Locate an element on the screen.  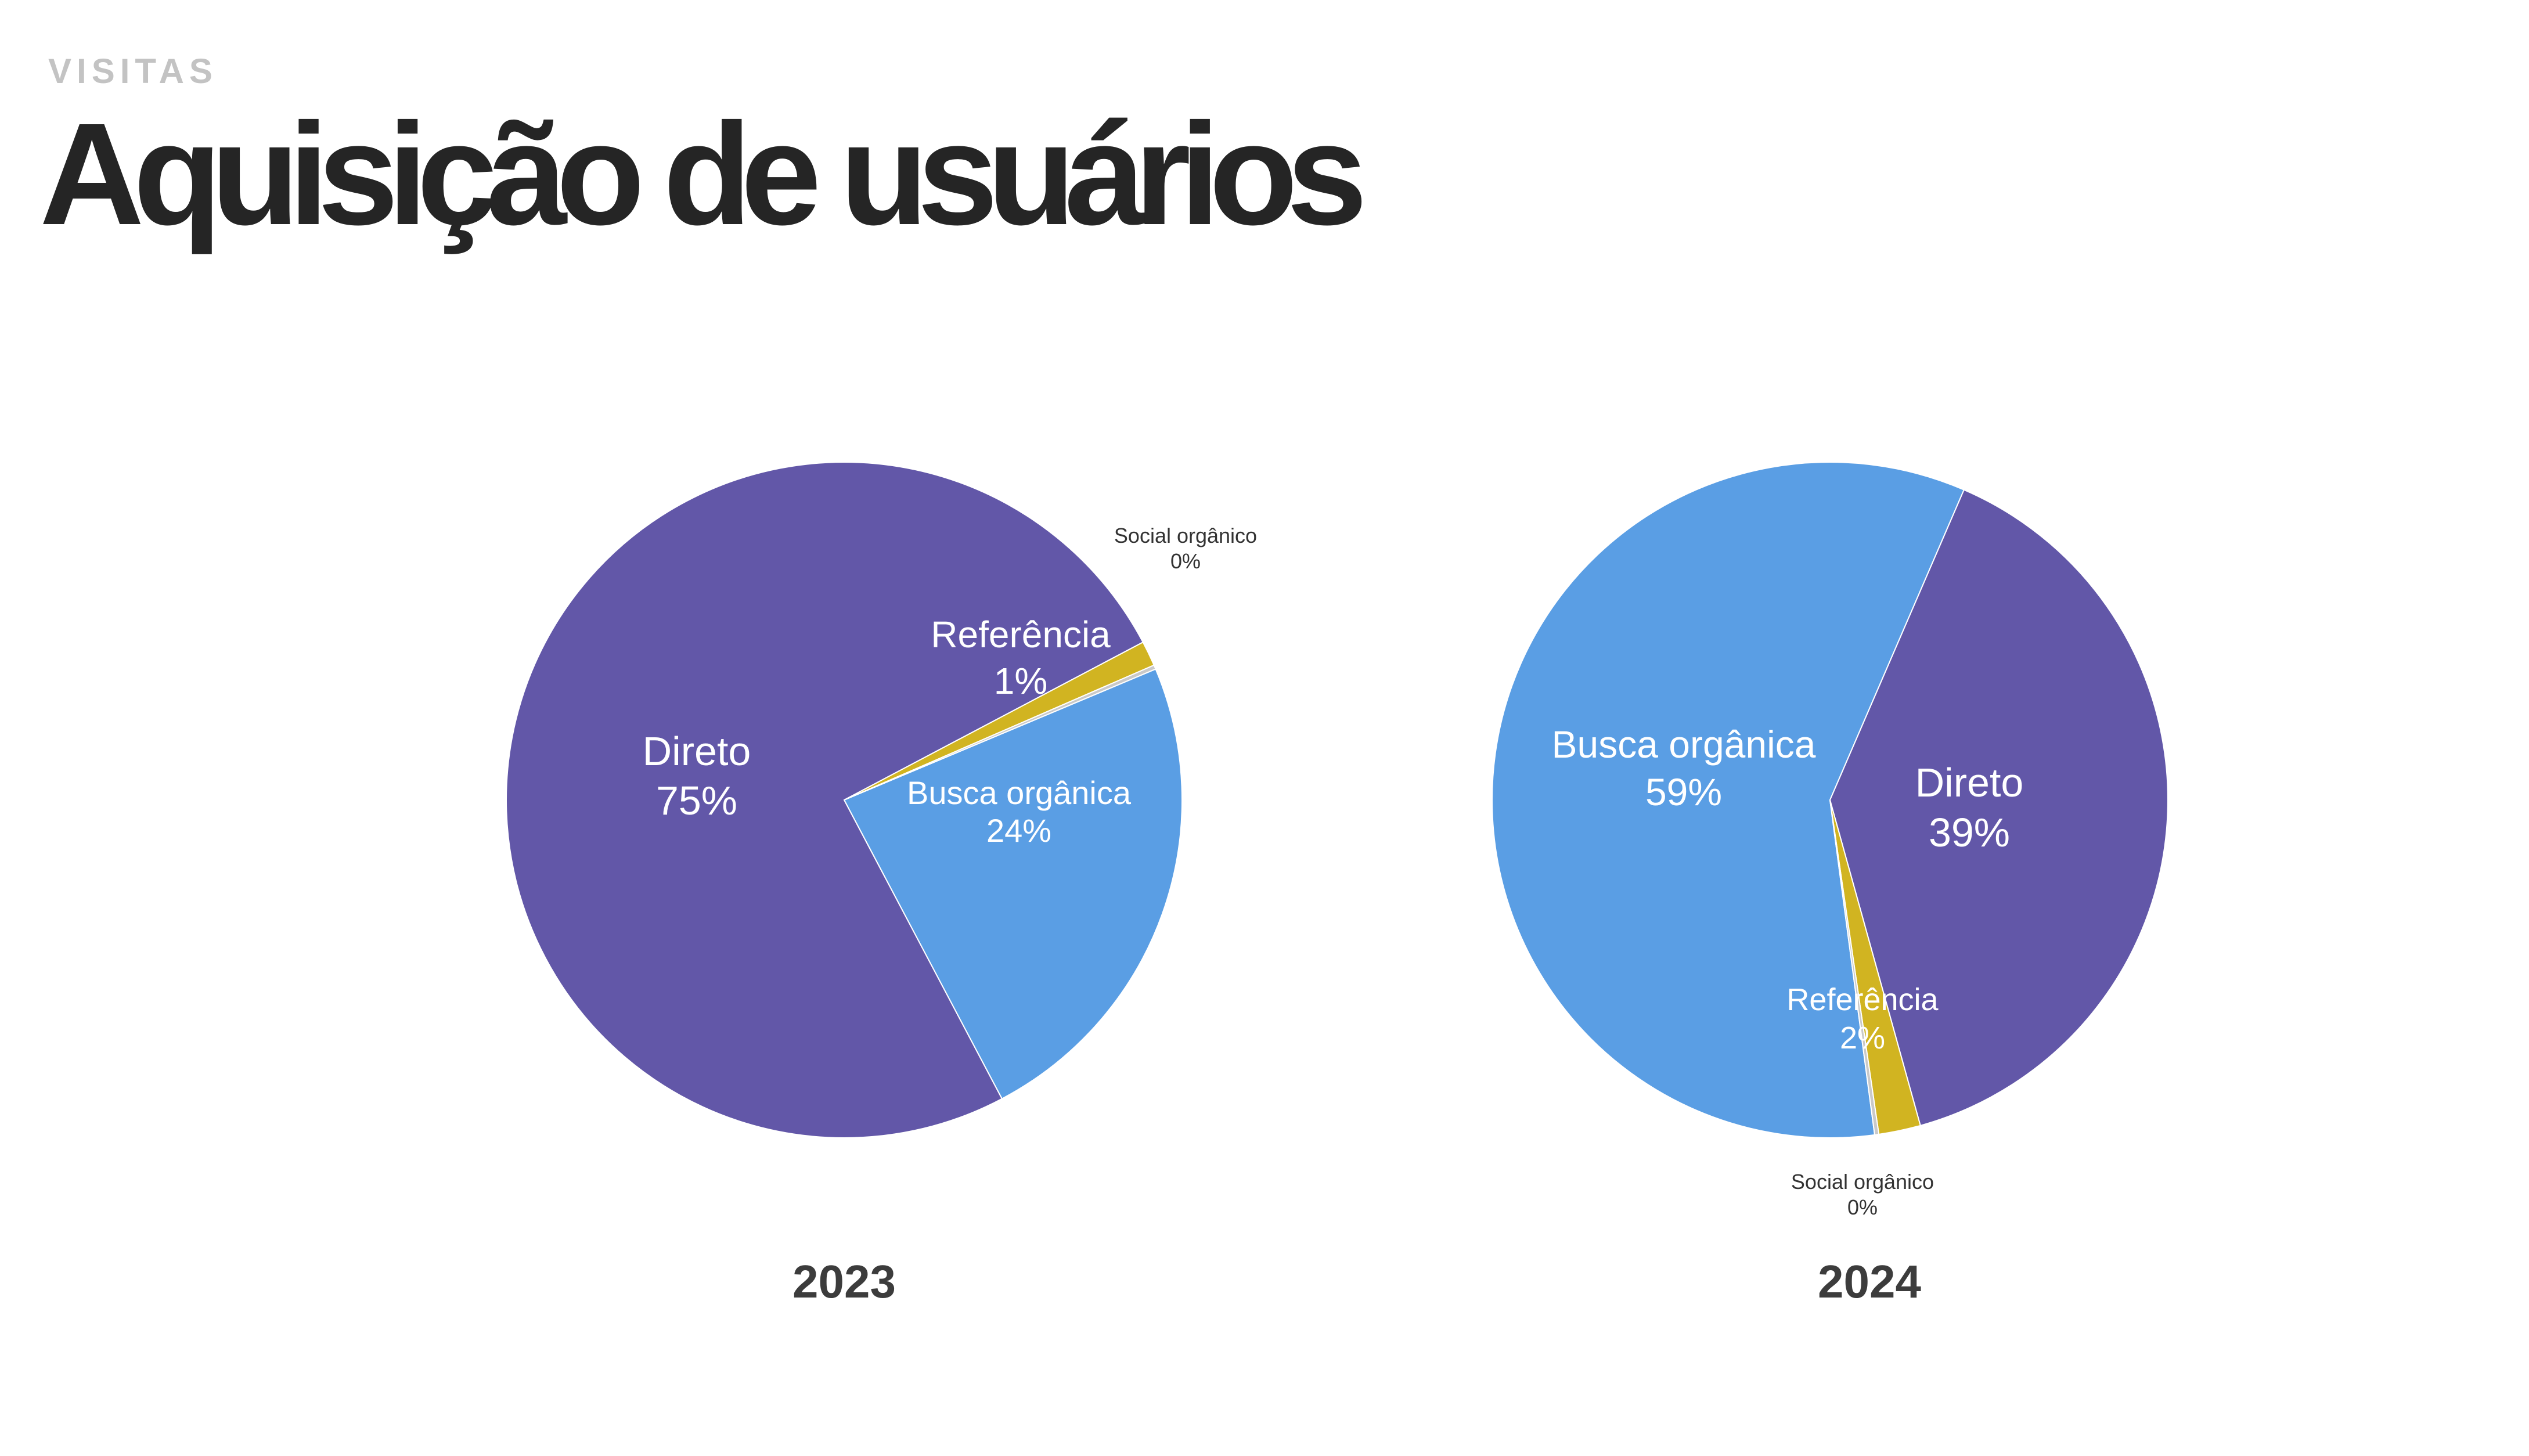
pie-slice-social-organico-2024 is located at coordinates (1854, 967).